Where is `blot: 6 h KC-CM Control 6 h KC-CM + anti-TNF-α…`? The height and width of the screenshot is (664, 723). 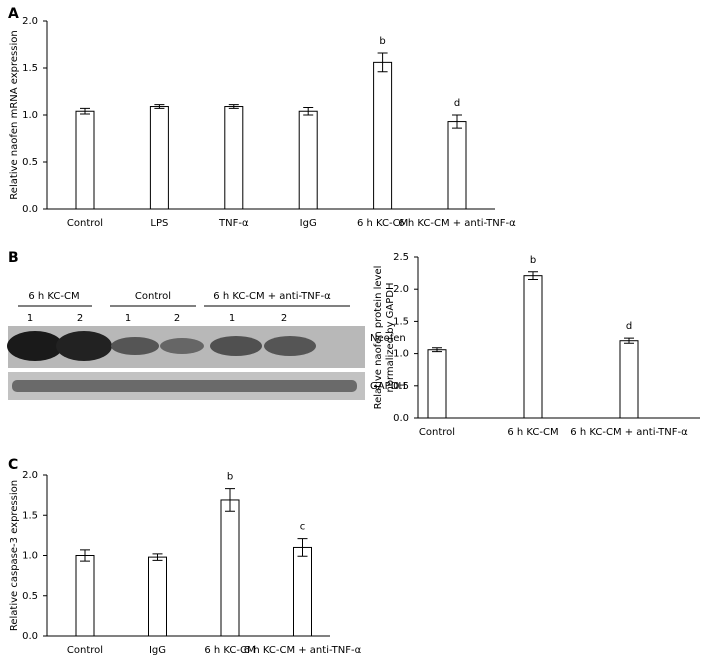
blot: 6 h KC-CM Control 6 h KC-CM + anti-TNF-α… is located at coordinates (206, 345).